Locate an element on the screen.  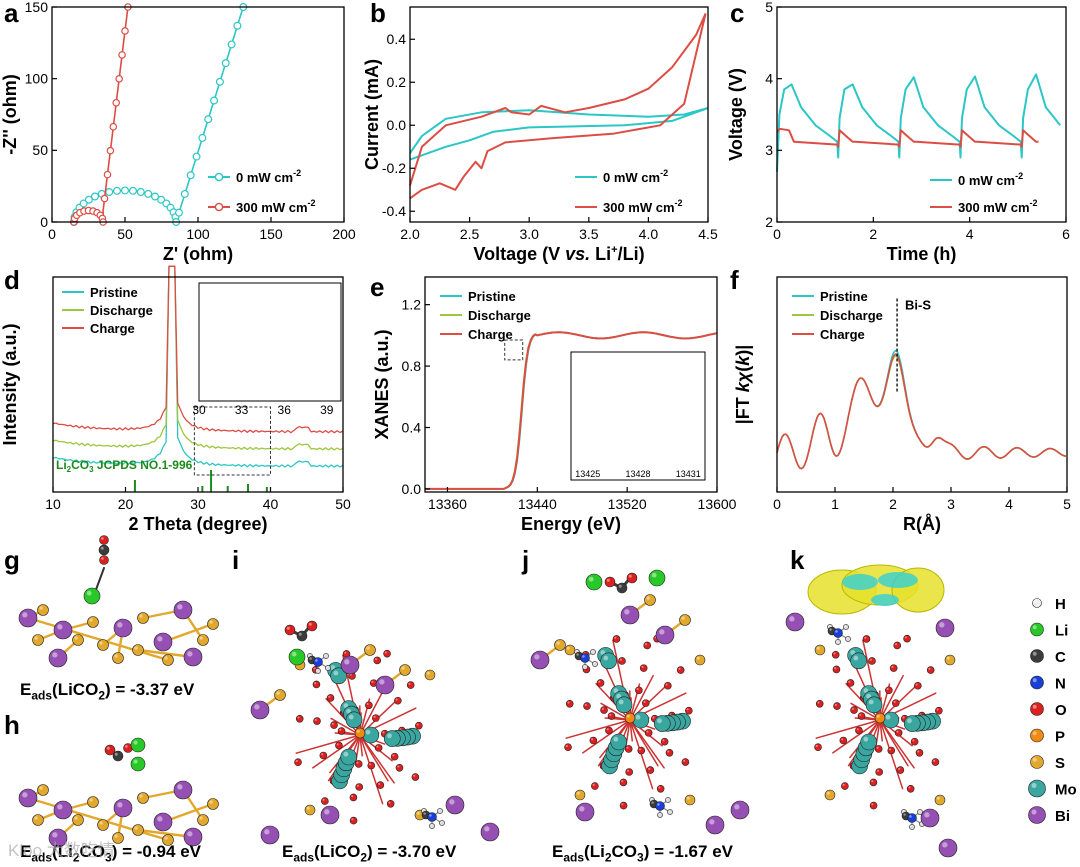
structure-i-lico2-O is located at coordinates (312, 626).